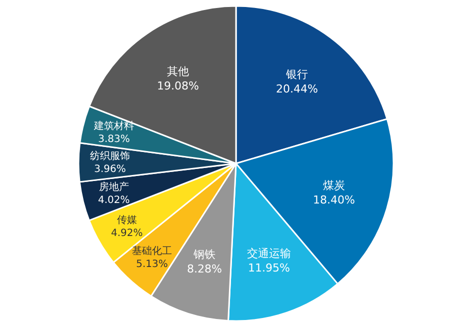 This screenshot has width=472, height=327. Describe the element at coordinates (204, 269) in the screenshot. I see `data-label: 8.28%` at that location.